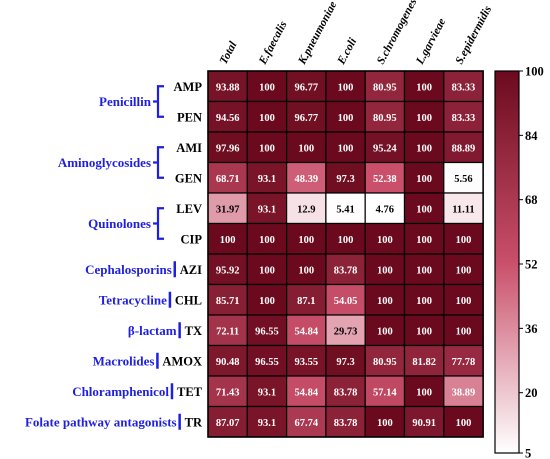 The width and height of the screenshot is (550, 459). Describe the element at coordinates (534, 72) in the screenshot. I see `colorbar-tick-label: 100` at that location.